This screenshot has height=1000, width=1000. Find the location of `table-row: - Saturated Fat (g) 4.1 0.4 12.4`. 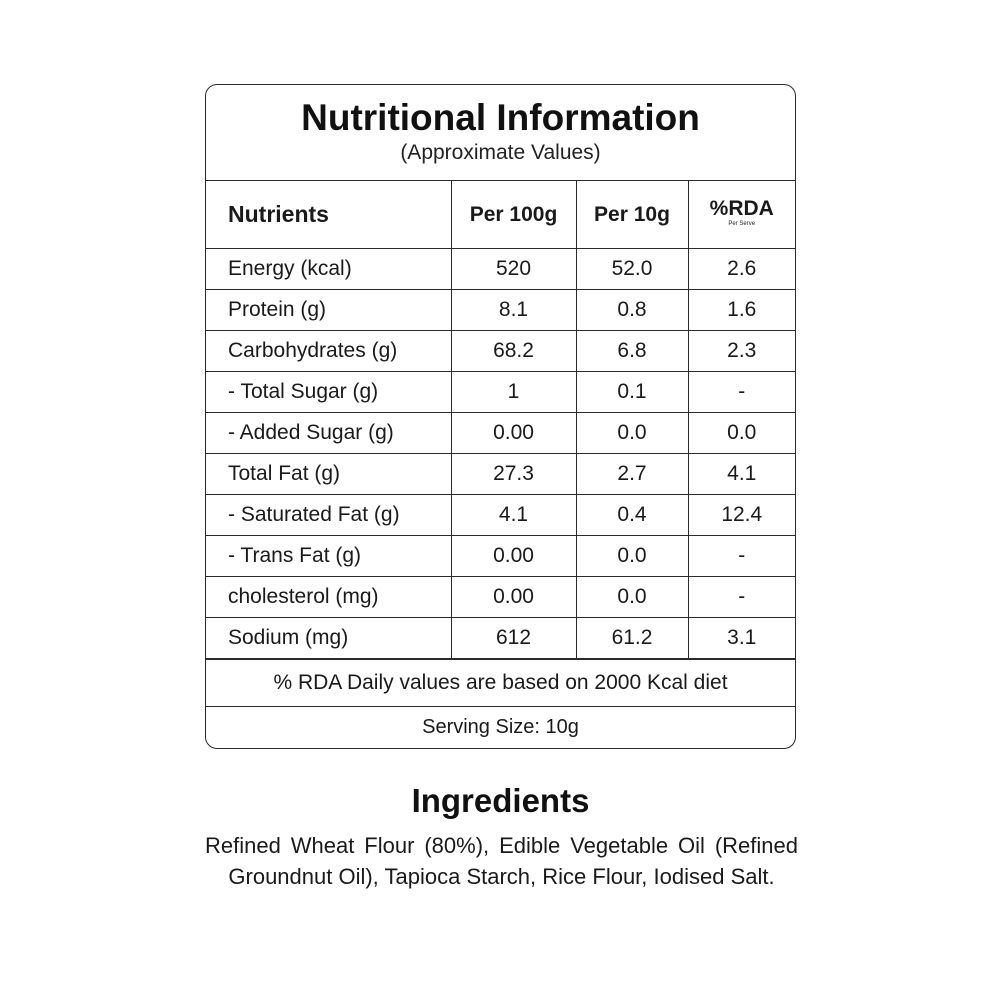

table-row: - Saturated Fat (g) 4.1 0.4 12.4 is located at coordinates (500, 515).